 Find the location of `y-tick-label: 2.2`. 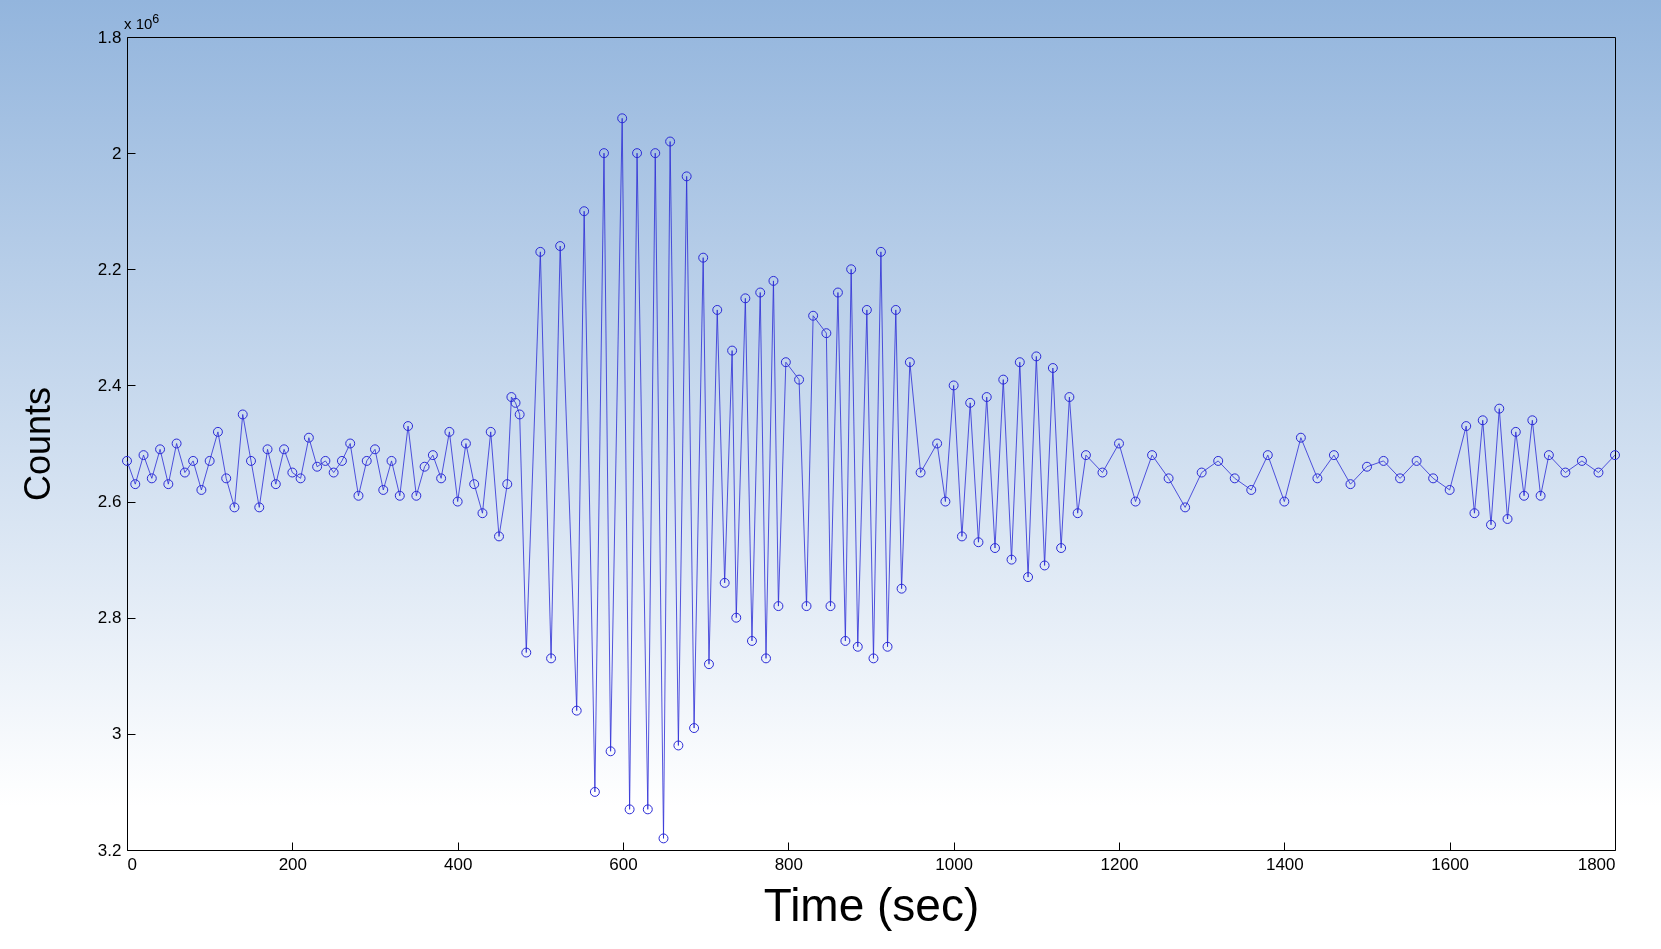

y-tick-label: 2.2 is located at coordinates (109, 269).